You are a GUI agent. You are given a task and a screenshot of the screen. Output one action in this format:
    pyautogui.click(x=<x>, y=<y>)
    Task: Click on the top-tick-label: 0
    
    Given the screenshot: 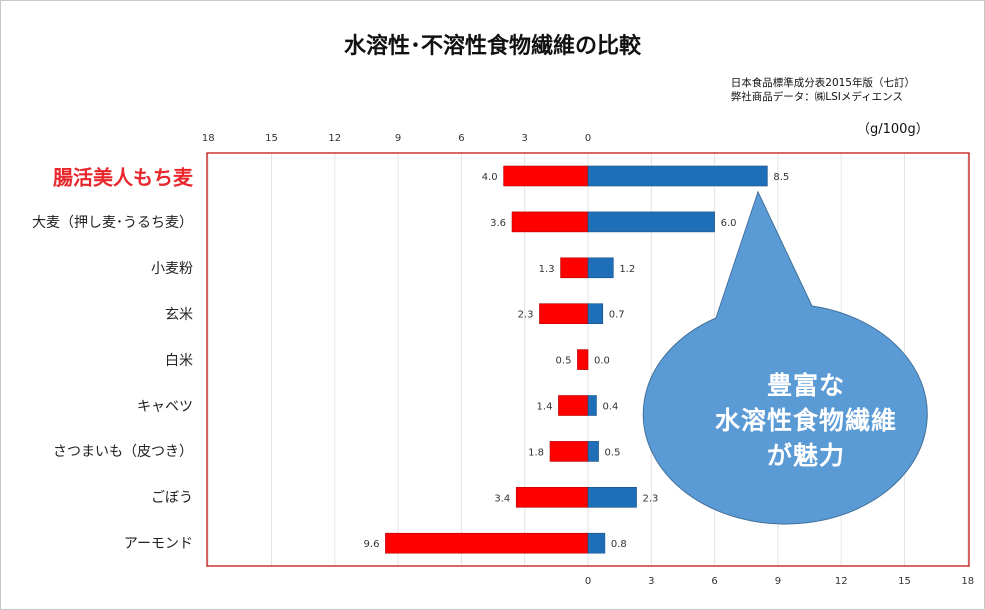 What is the action you would take?
    pyautogui.click(x=588, y=138)
    